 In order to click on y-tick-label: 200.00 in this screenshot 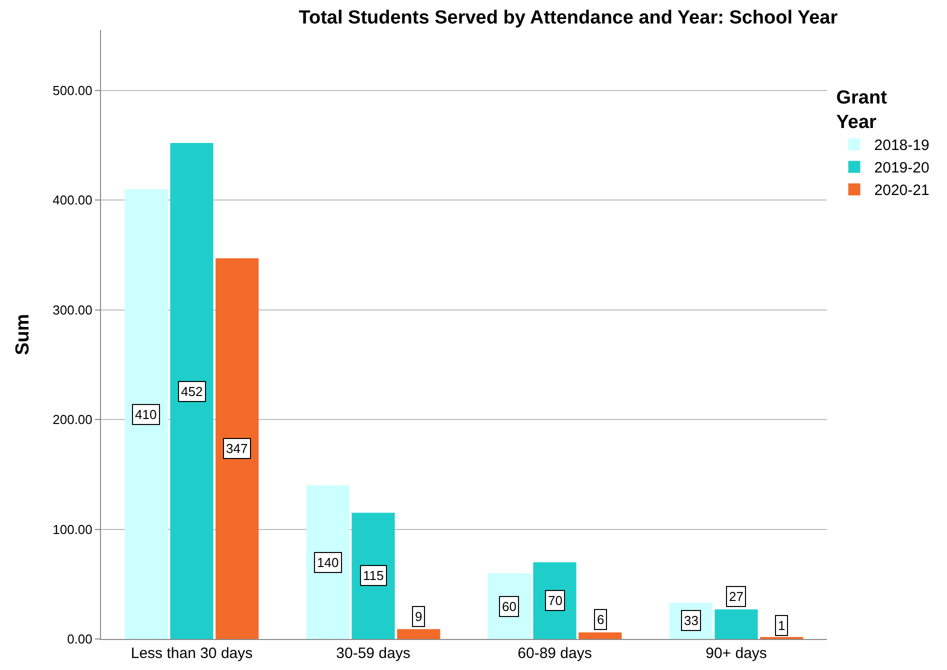, I will do `click(72, 420)`.